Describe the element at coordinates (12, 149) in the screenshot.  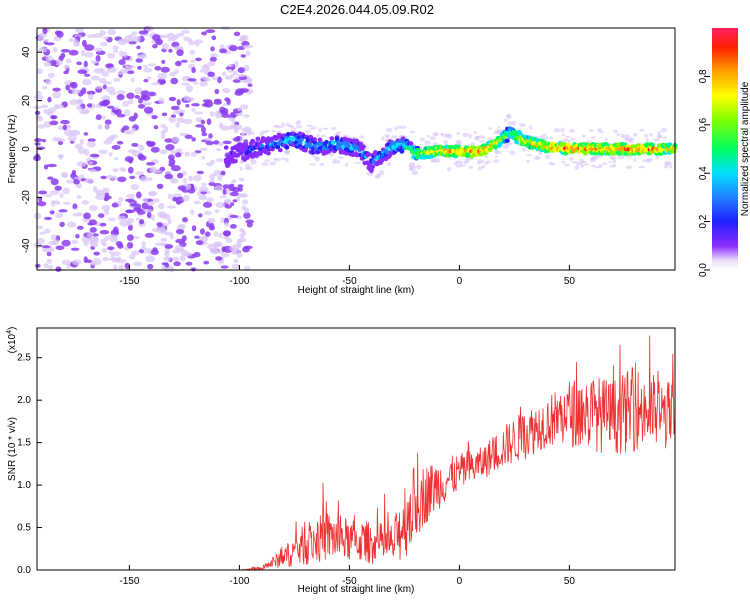
I see `spectrogram-y-label: Frequency (Hz)` at that location.